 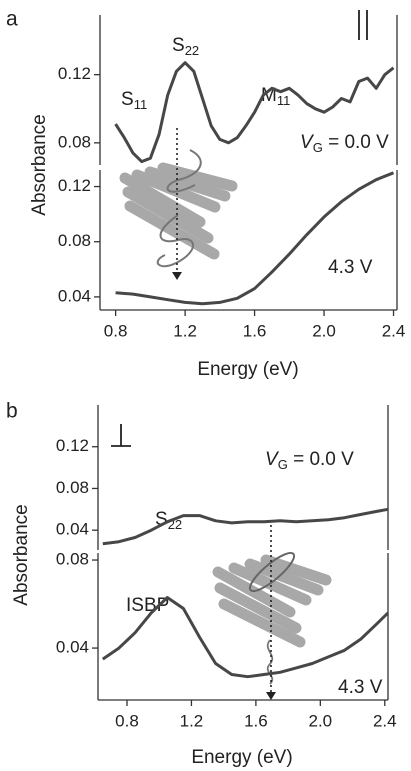 What do you see at coordinates (134, 100) in the screenshot?
I see `annotation: S11` at bounding box center [134, 100].